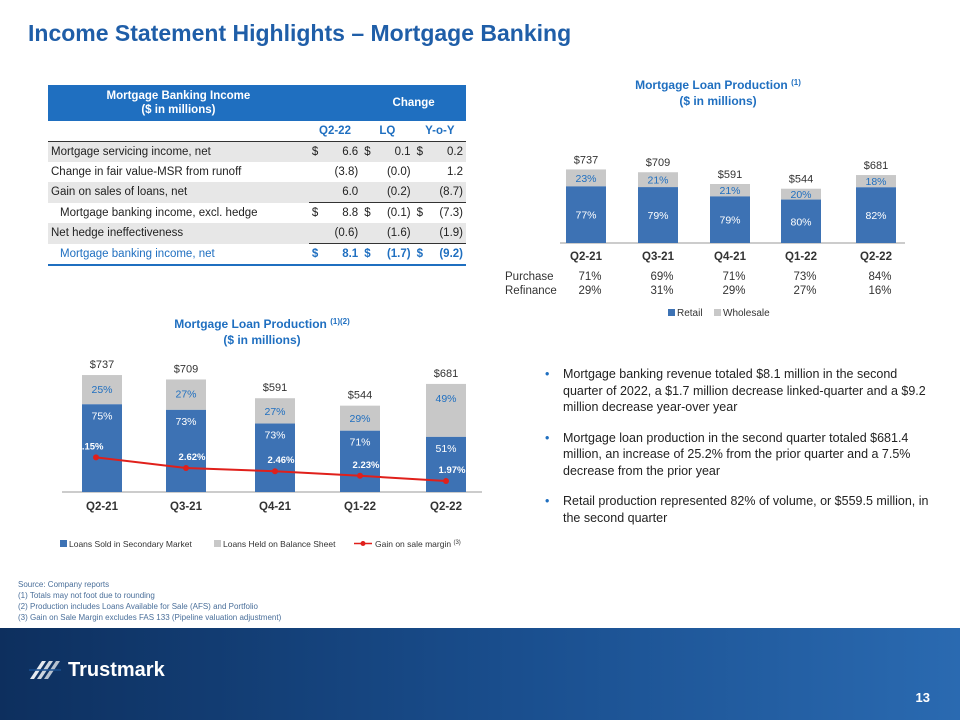 This screenshot has width=960, height=720. I want to click on margin-label: 2.46%, so click(281, 460).